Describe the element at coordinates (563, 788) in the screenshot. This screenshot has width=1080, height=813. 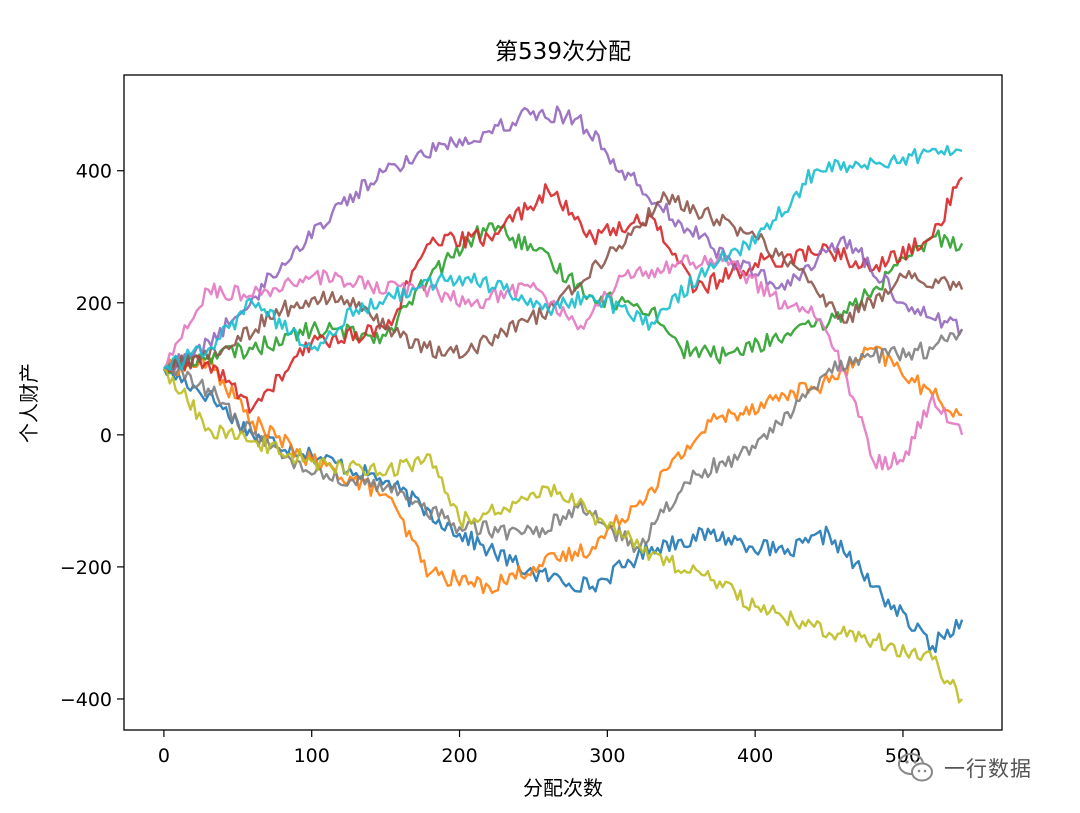
I see `x-axis-title: 分配次数` at that location.